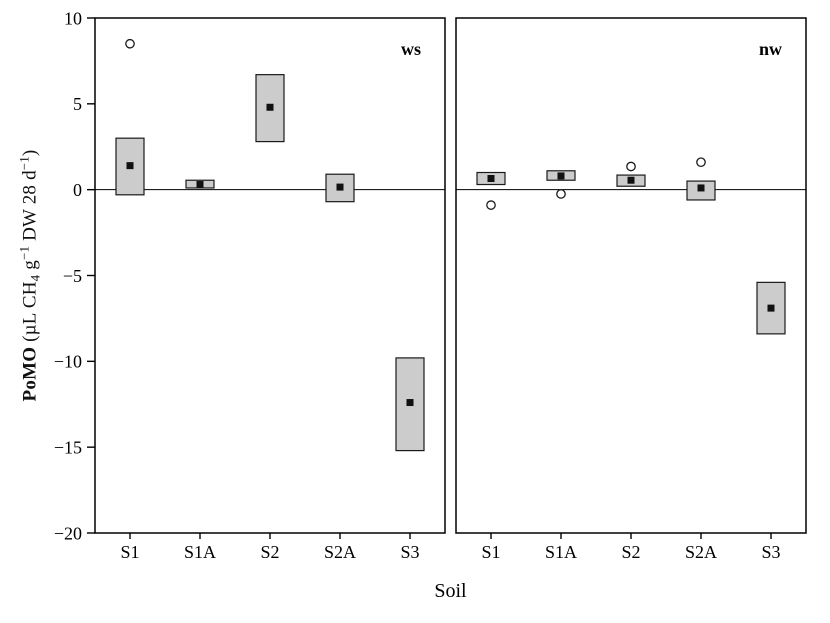 This screenshot has width=830, height=623. I want to click on y-tick-label: 5, so click(77, 104).